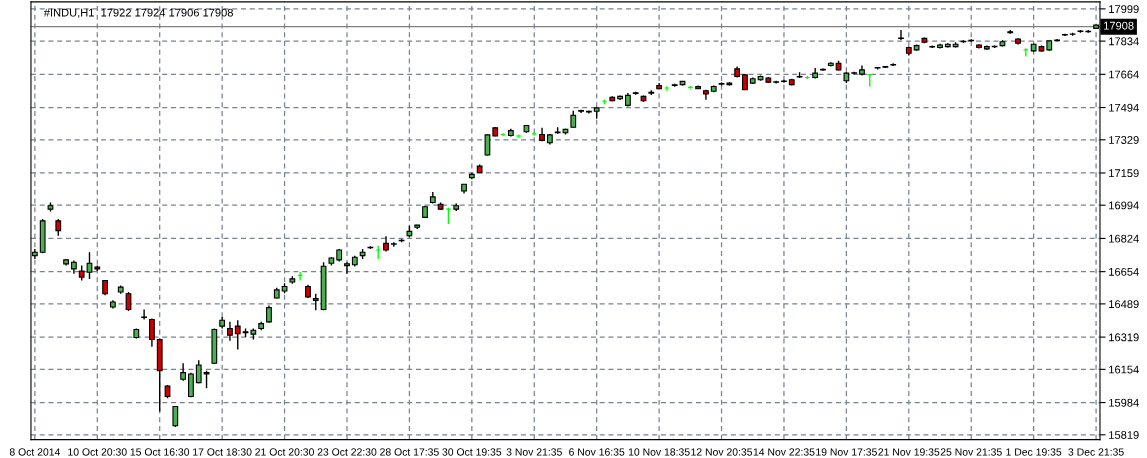 This screenshot has height=458, width=1147. What do you see at coordinates (1124, 271) in the screenshot?
I see `y-tick-label: 16654` at bounding box center [1124, 271].